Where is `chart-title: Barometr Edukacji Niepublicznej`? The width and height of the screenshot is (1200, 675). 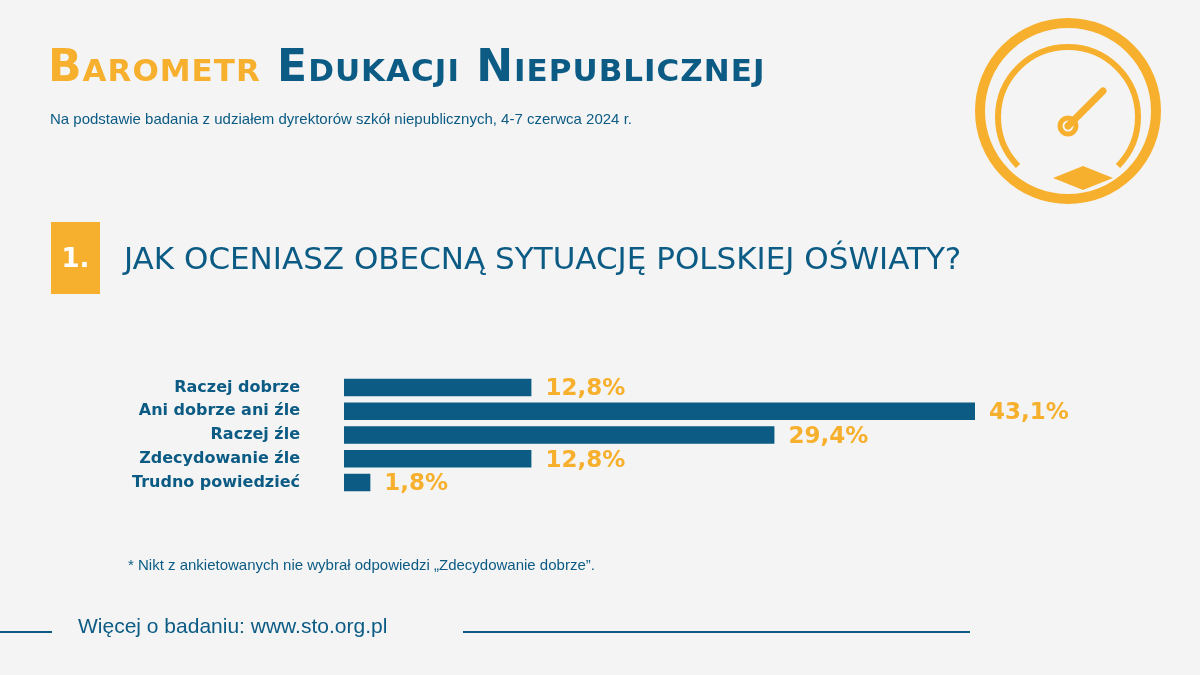 chart-title: Barometr Edukacji Niepublicznej is located at coordinates (407, 65).